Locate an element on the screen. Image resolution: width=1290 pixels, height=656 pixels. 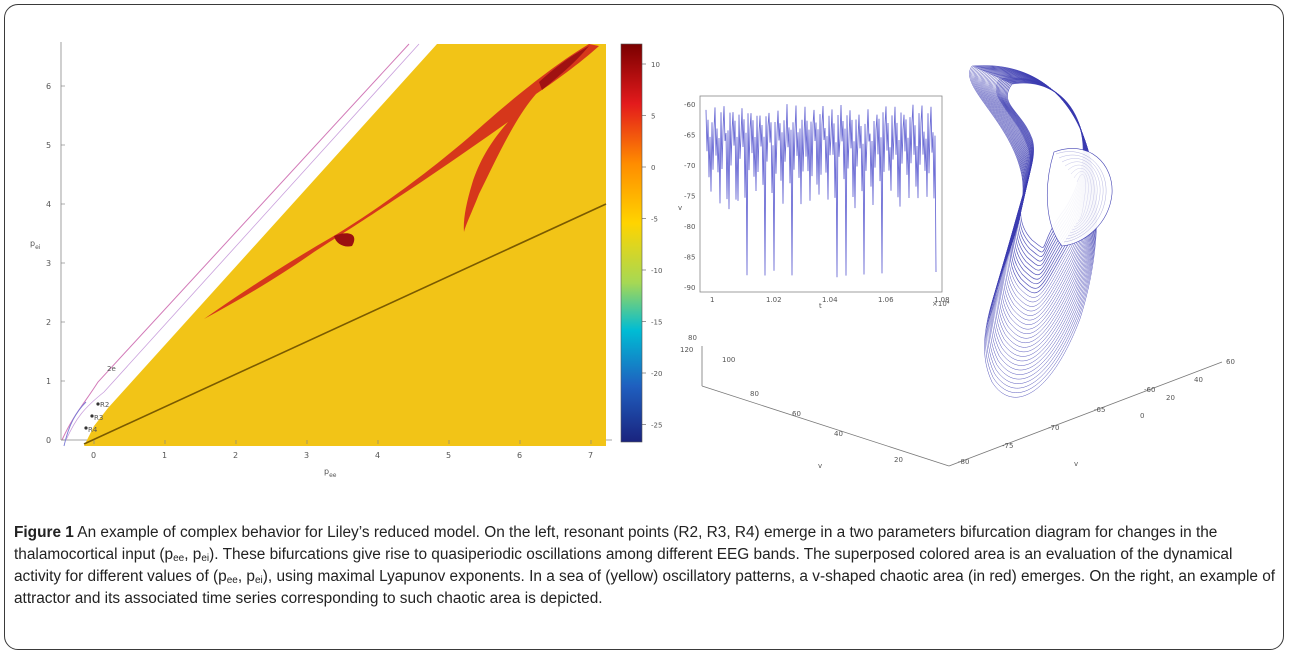
left-x-tick-label: 4 is located at coordinates (377, 455).